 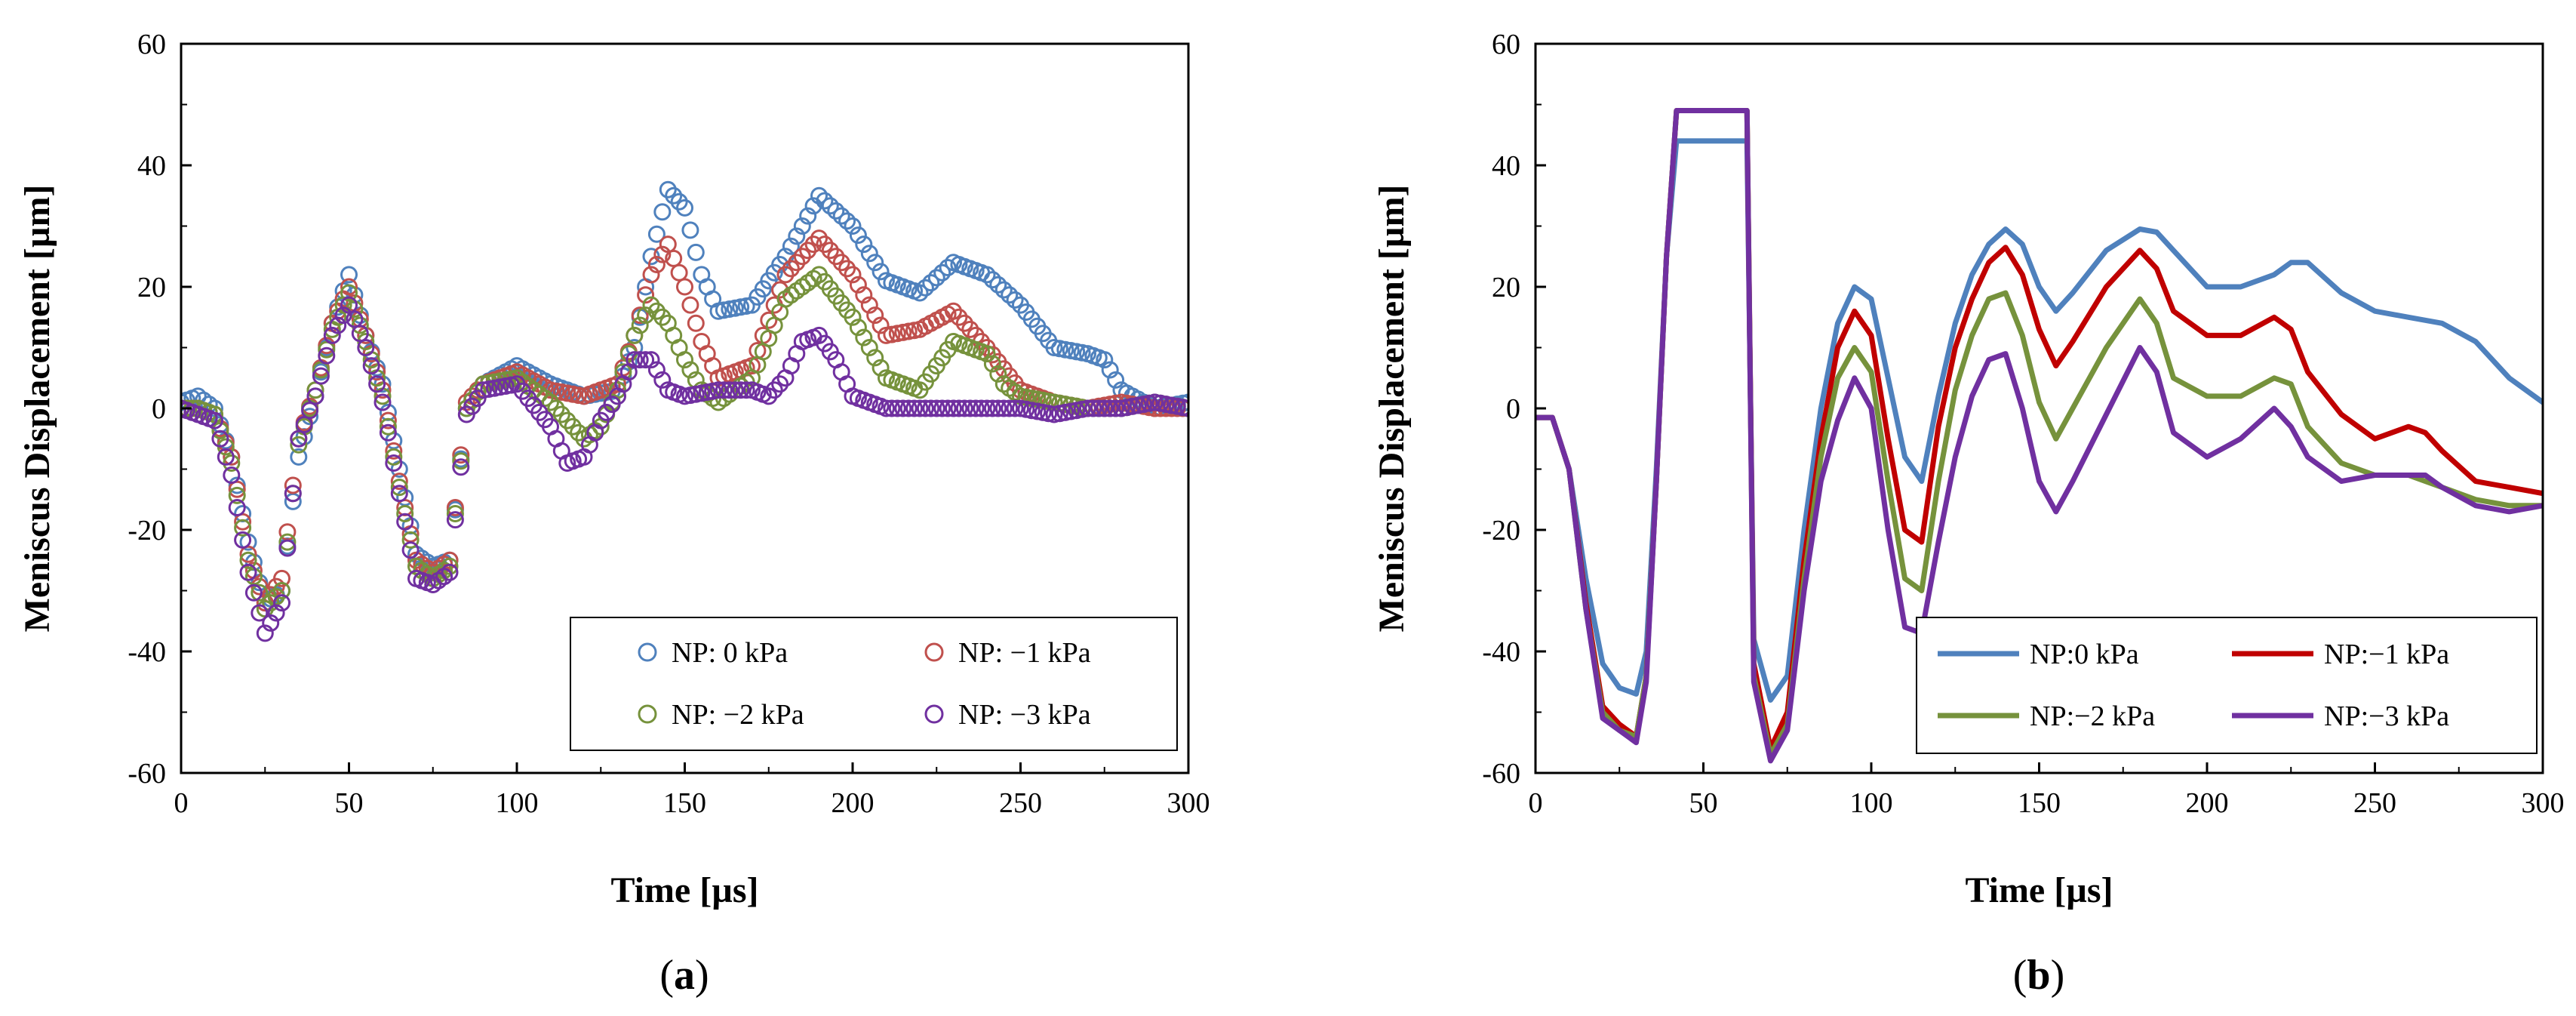 What do you see at coordinates (1703, 803) in the screenshot?
I see `x-tick-label: 50` at bounding box center [1703, 803].